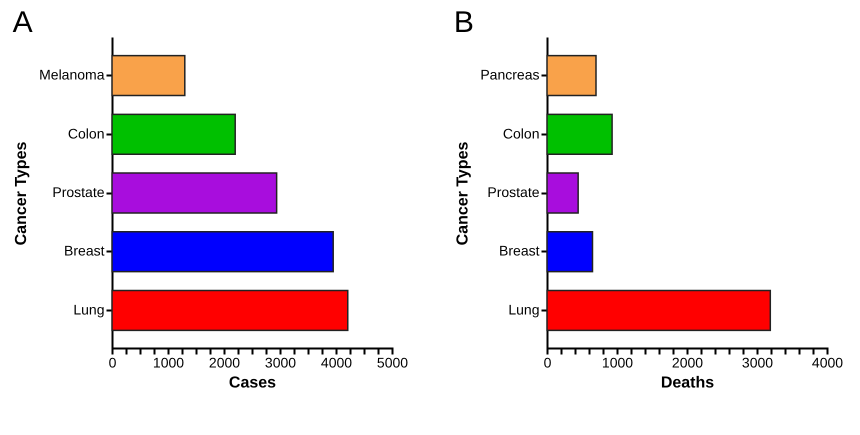 Image resolution: width=860 pixels, height=435 pixels. I want to click on x-axis-title: Deaths, so click(687, 383).